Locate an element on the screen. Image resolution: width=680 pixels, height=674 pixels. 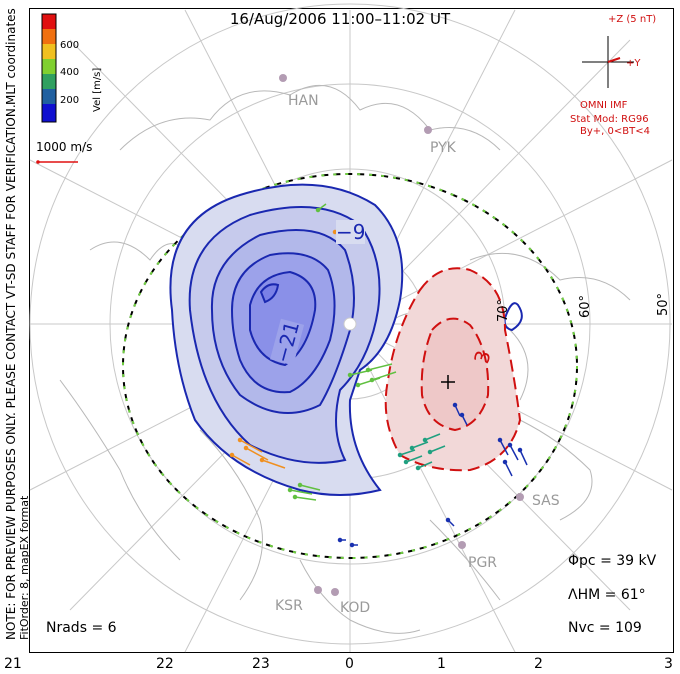
fit-order-label: FitOrder: 8, mapEX format is located at coordinates (24, 567).